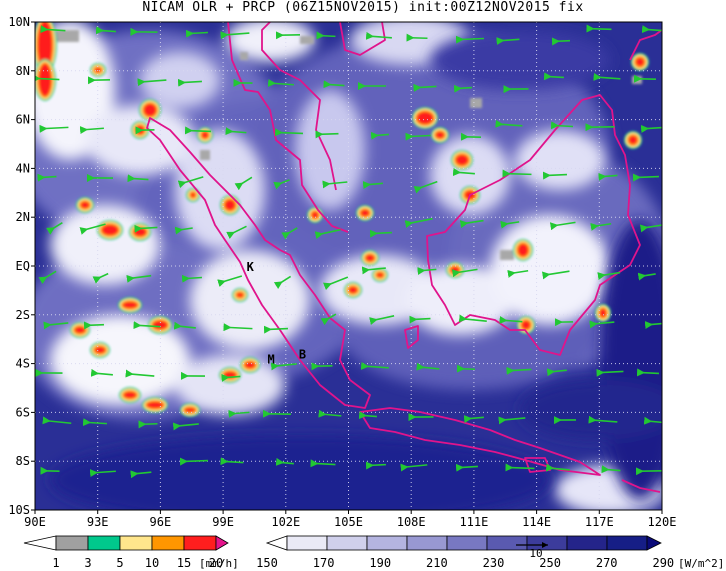 The width and height of the screenshot is (726, 571). What do you see at coordinates (490, 552) in the screenshot?
I see `olr-legend: 150 170 190 210 230 250 270 290 [W/m^2] 10` at bounding box center [490, 552].